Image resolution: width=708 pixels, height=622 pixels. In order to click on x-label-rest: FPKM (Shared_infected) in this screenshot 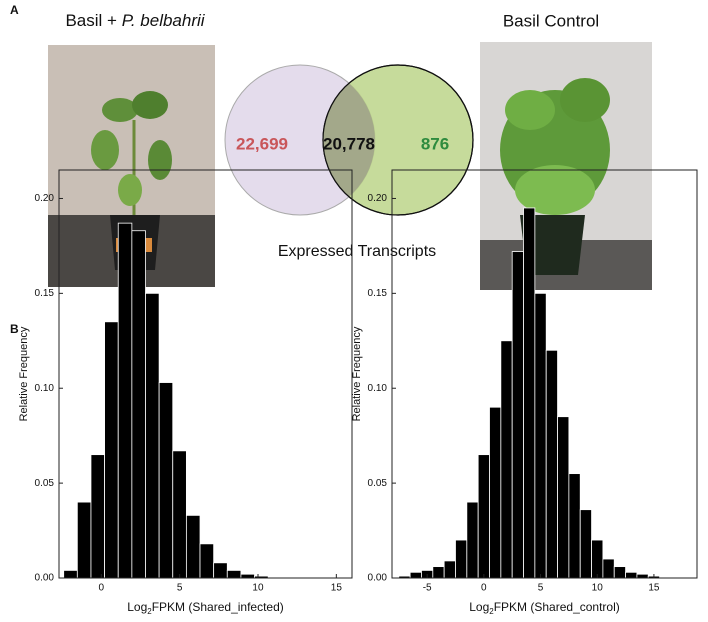, I will do `click(218, 607)`.